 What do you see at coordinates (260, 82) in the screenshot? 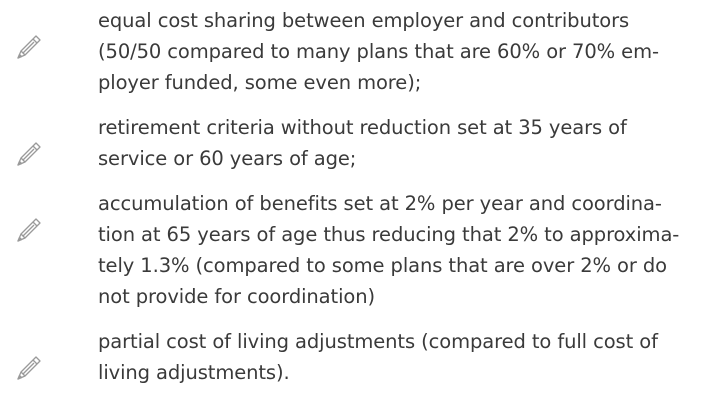
I see `text-line: ployer funded, some even more);` at bounding box center [260, 82].